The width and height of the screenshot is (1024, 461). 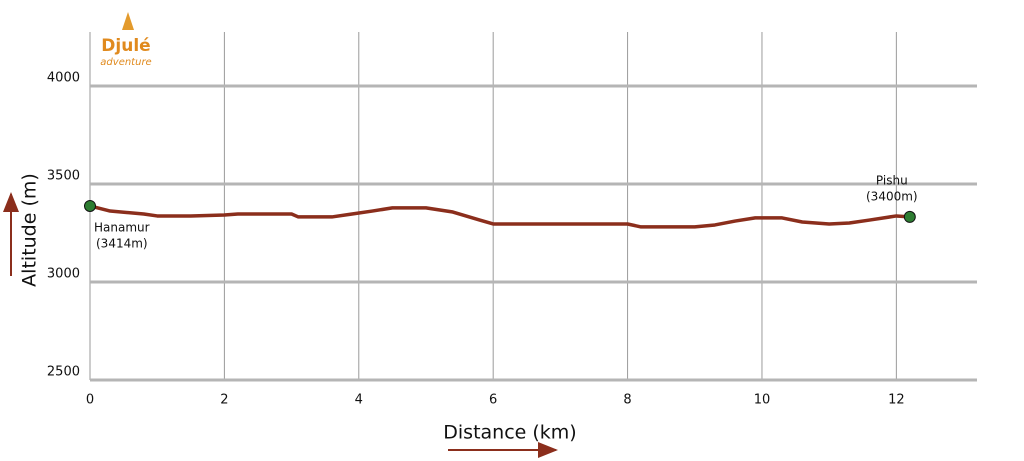 I want to click on point-annotation: (3414m), so click(x=122, y=243).